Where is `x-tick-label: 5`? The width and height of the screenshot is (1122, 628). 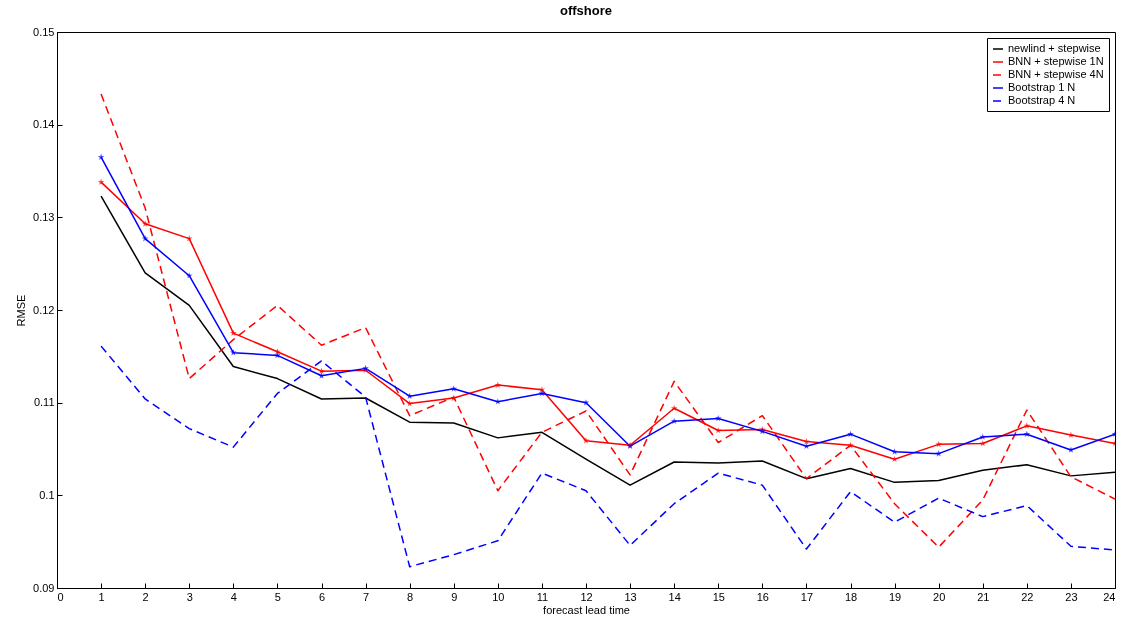 x-tick-label: 5 is located at coordinates (277, 596).